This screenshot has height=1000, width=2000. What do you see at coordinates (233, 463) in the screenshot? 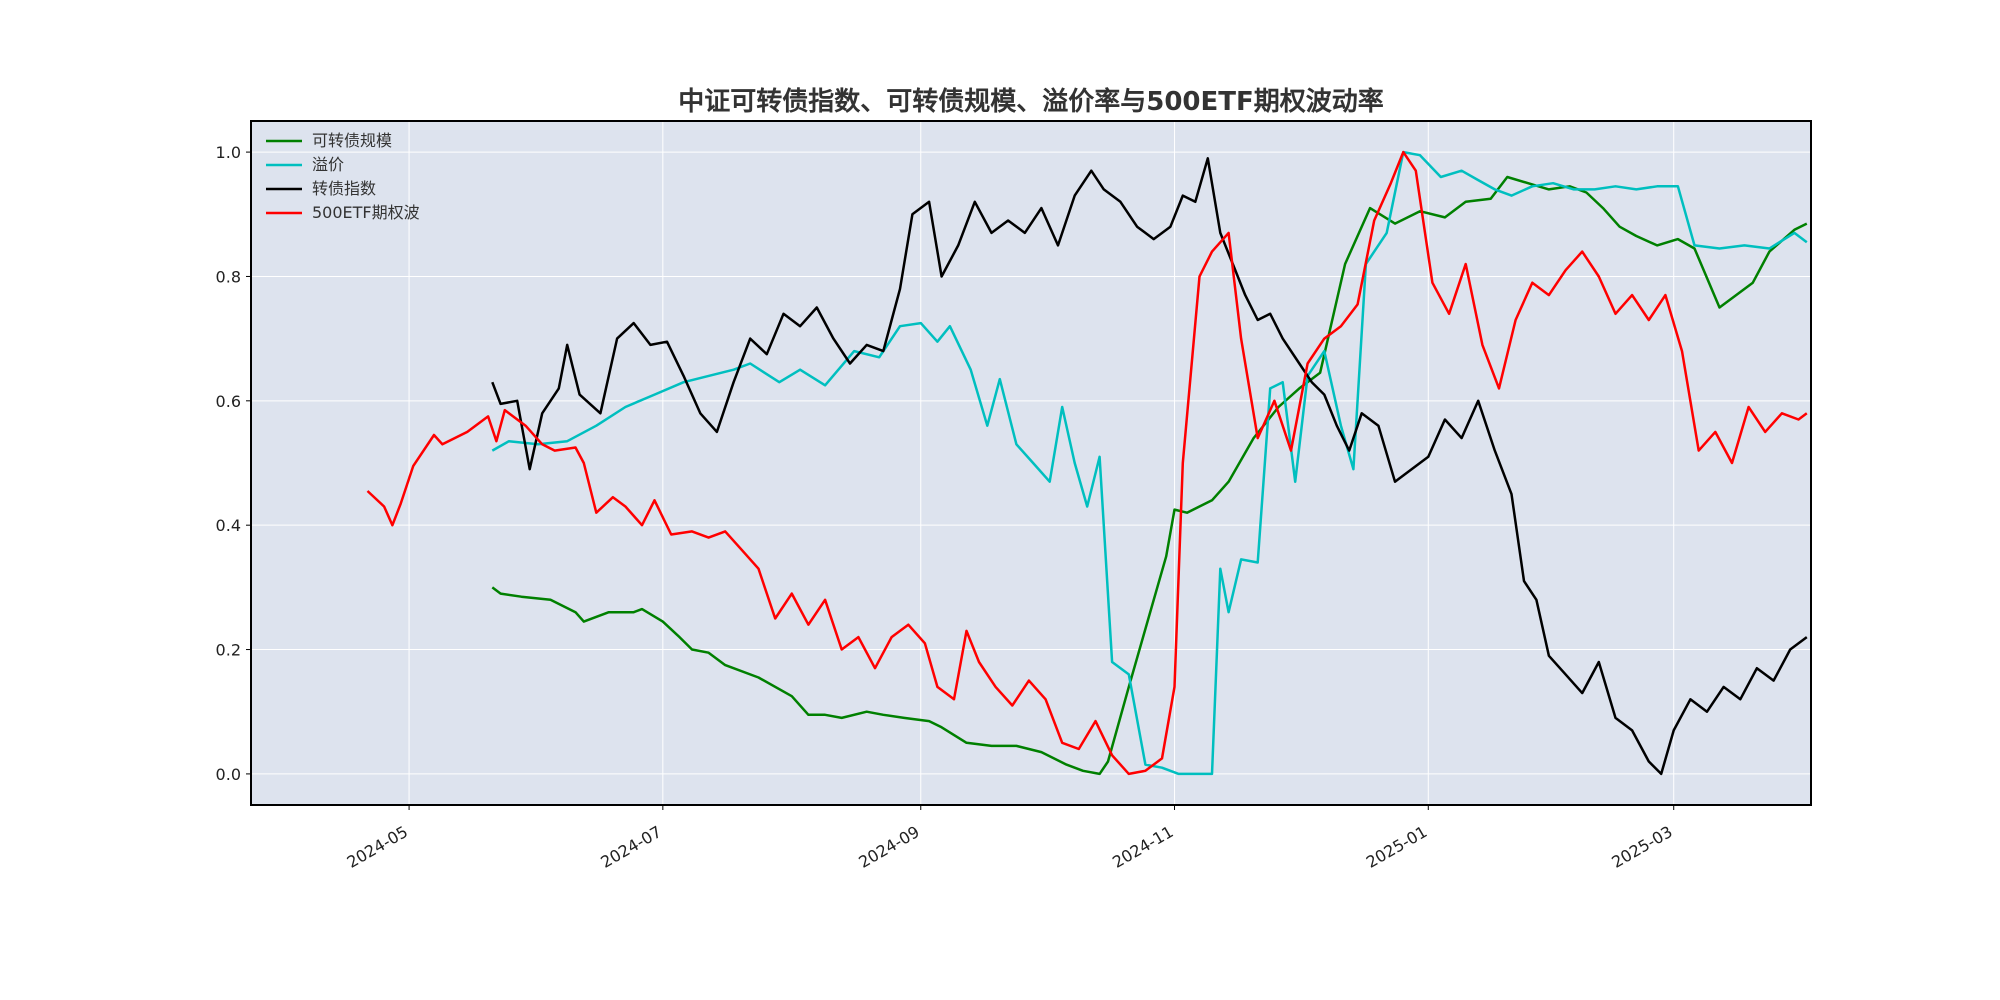
I see `y-axis: 0.0 0.2 0.4 0.6 0.8 1.0` at bounding box center [233, 463].